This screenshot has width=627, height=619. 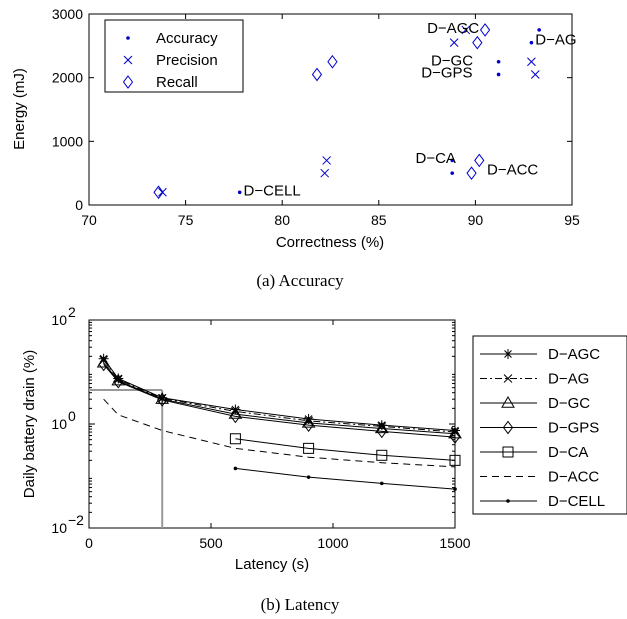 I want to click on latency-legend-label: D−AG, so click(x=568, y=379).